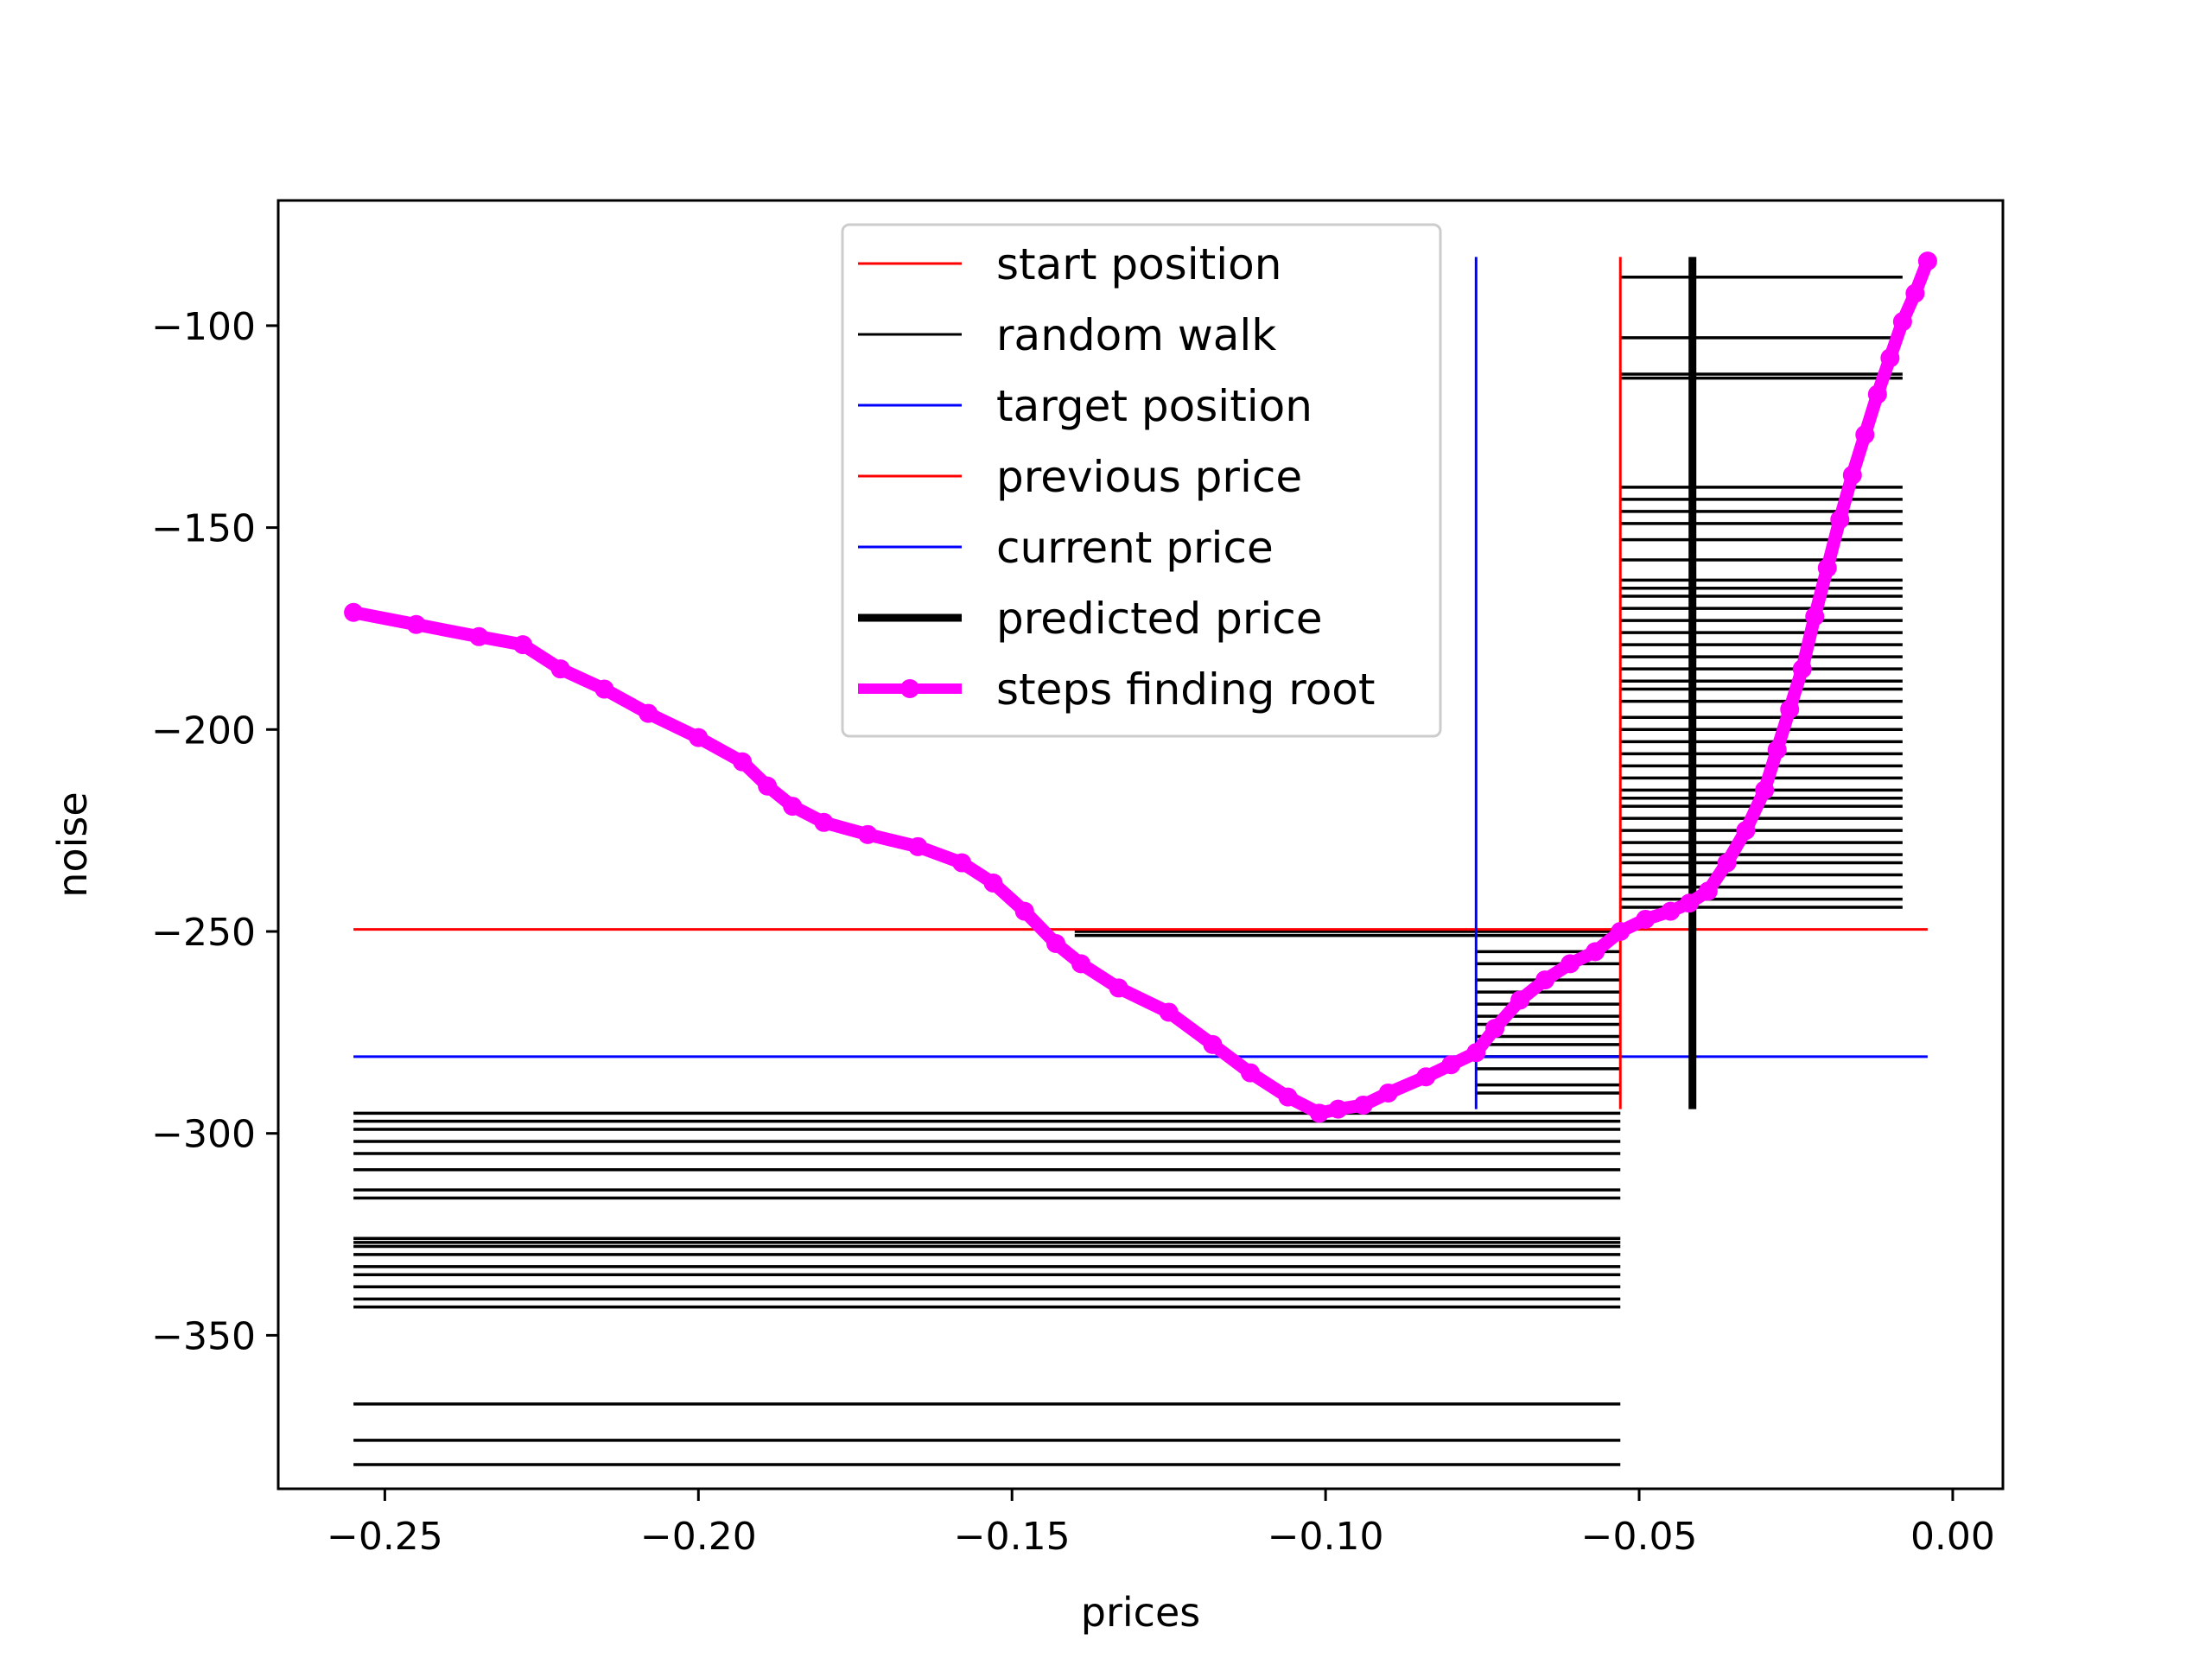 The image size is (2212, 1659). I want to click on y-axis: −100 −150 −200 −250 −300 −350, so click(214, 831).